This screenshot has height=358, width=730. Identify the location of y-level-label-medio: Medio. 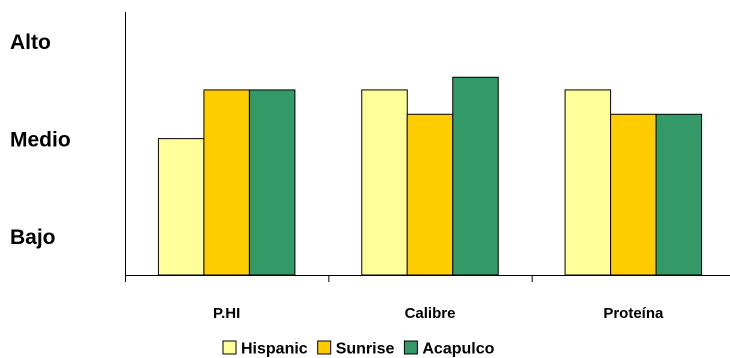
(40, 140).